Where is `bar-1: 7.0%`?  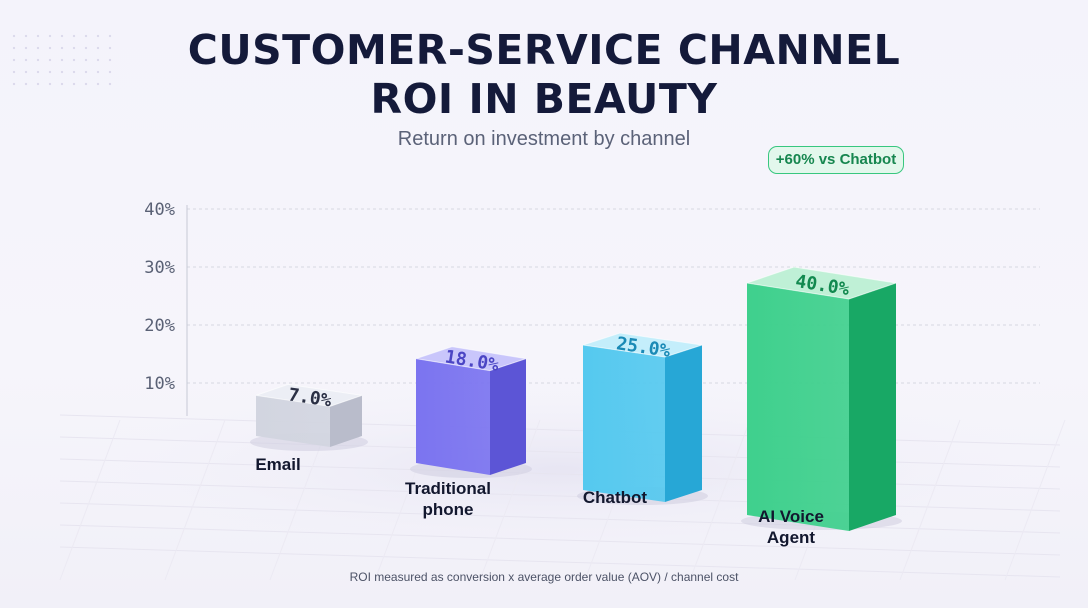
bar-1: 7.0% is located at coordinates (309, 417).